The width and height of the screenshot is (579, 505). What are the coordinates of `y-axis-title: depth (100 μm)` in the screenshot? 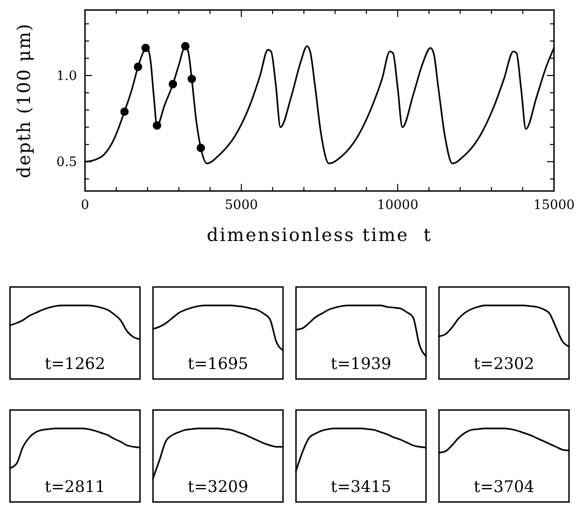 It's located at (24, 100).